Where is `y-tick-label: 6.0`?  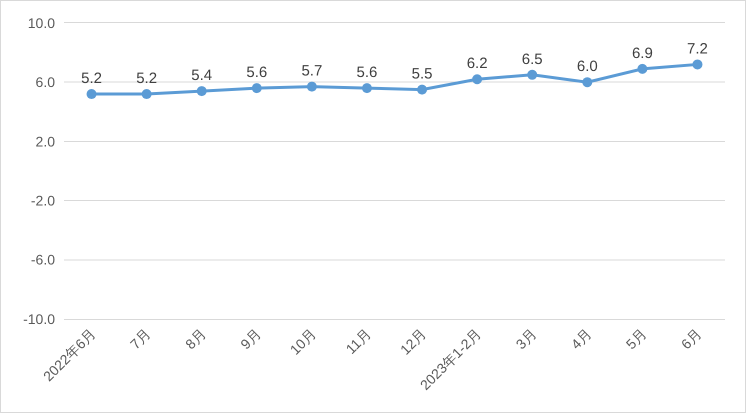
y-tick-label: 6.0 is located at coordinates (46, 82).